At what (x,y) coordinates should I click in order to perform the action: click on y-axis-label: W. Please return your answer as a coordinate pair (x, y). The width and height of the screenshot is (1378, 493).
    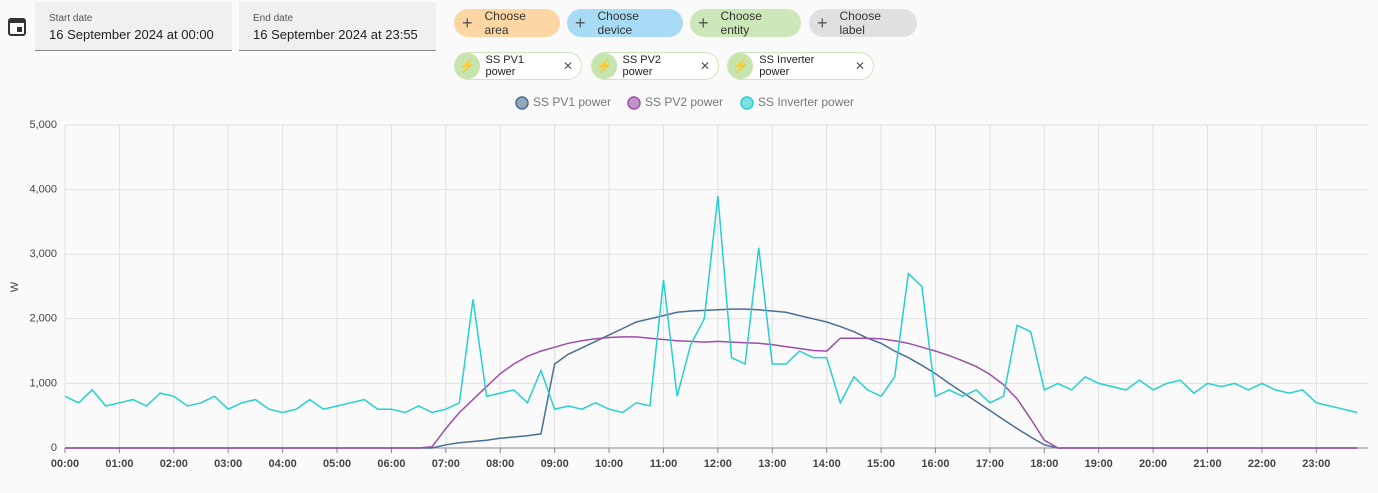
    Looking at the image, I should click on (15, 286).